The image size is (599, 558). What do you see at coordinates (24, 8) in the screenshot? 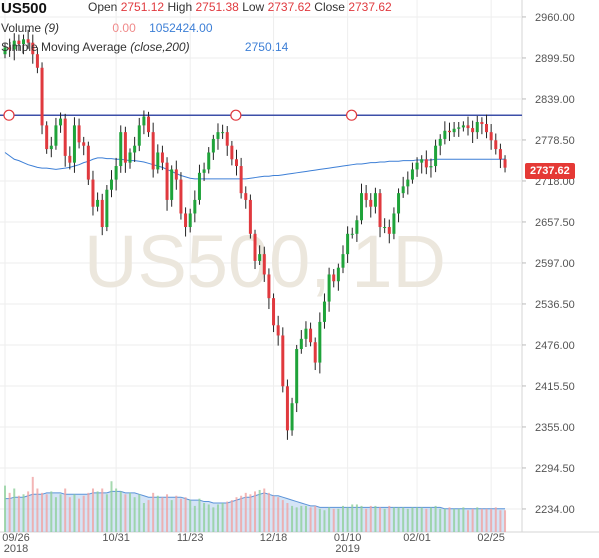
I see `symbol-title: US500` at bounding box center [24, 8].